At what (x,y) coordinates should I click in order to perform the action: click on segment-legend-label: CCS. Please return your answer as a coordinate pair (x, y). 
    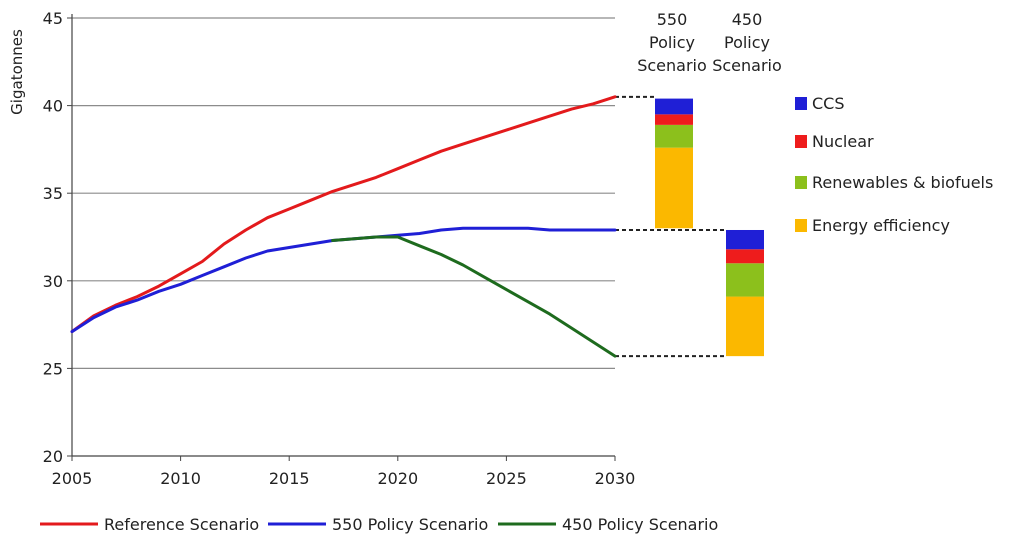
    Looking at the image, I should click on (828, 103).